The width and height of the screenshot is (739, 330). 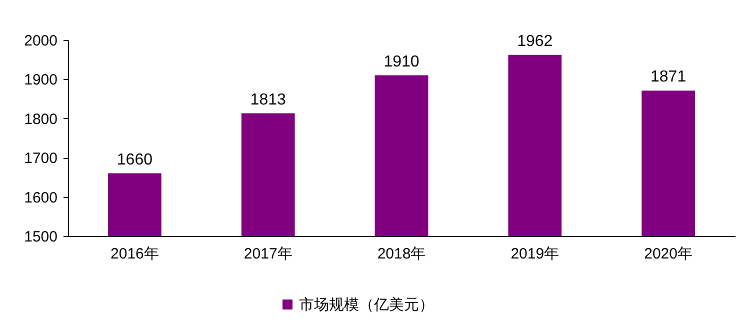 I want to click on y-tick-label: 1600, so click(x=41, y=197).